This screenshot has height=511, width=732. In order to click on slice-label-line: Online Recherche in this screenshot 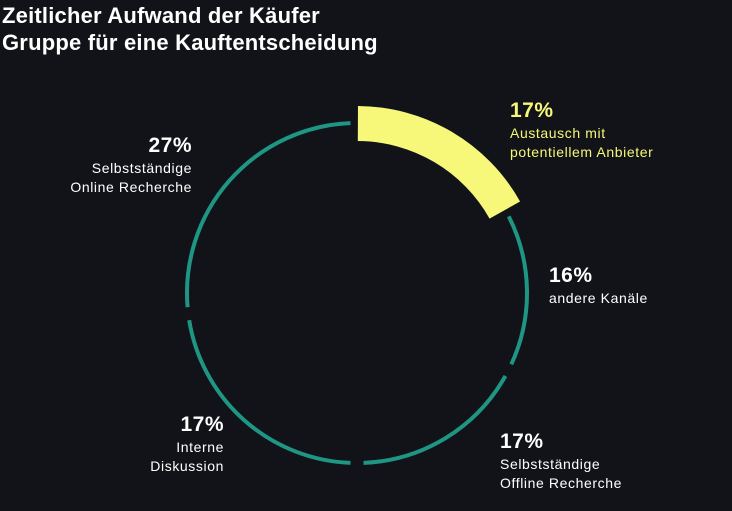, I will do `click(131, 187)`.